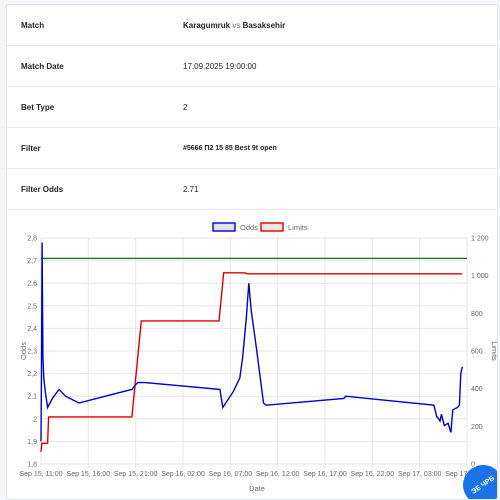 The height and width of the screenshot is (500, 500). What do you see at coordinates (493, 351) in the screenshot?
I see `y-right-axis-title: Limits` at bounding box center [493, 351].